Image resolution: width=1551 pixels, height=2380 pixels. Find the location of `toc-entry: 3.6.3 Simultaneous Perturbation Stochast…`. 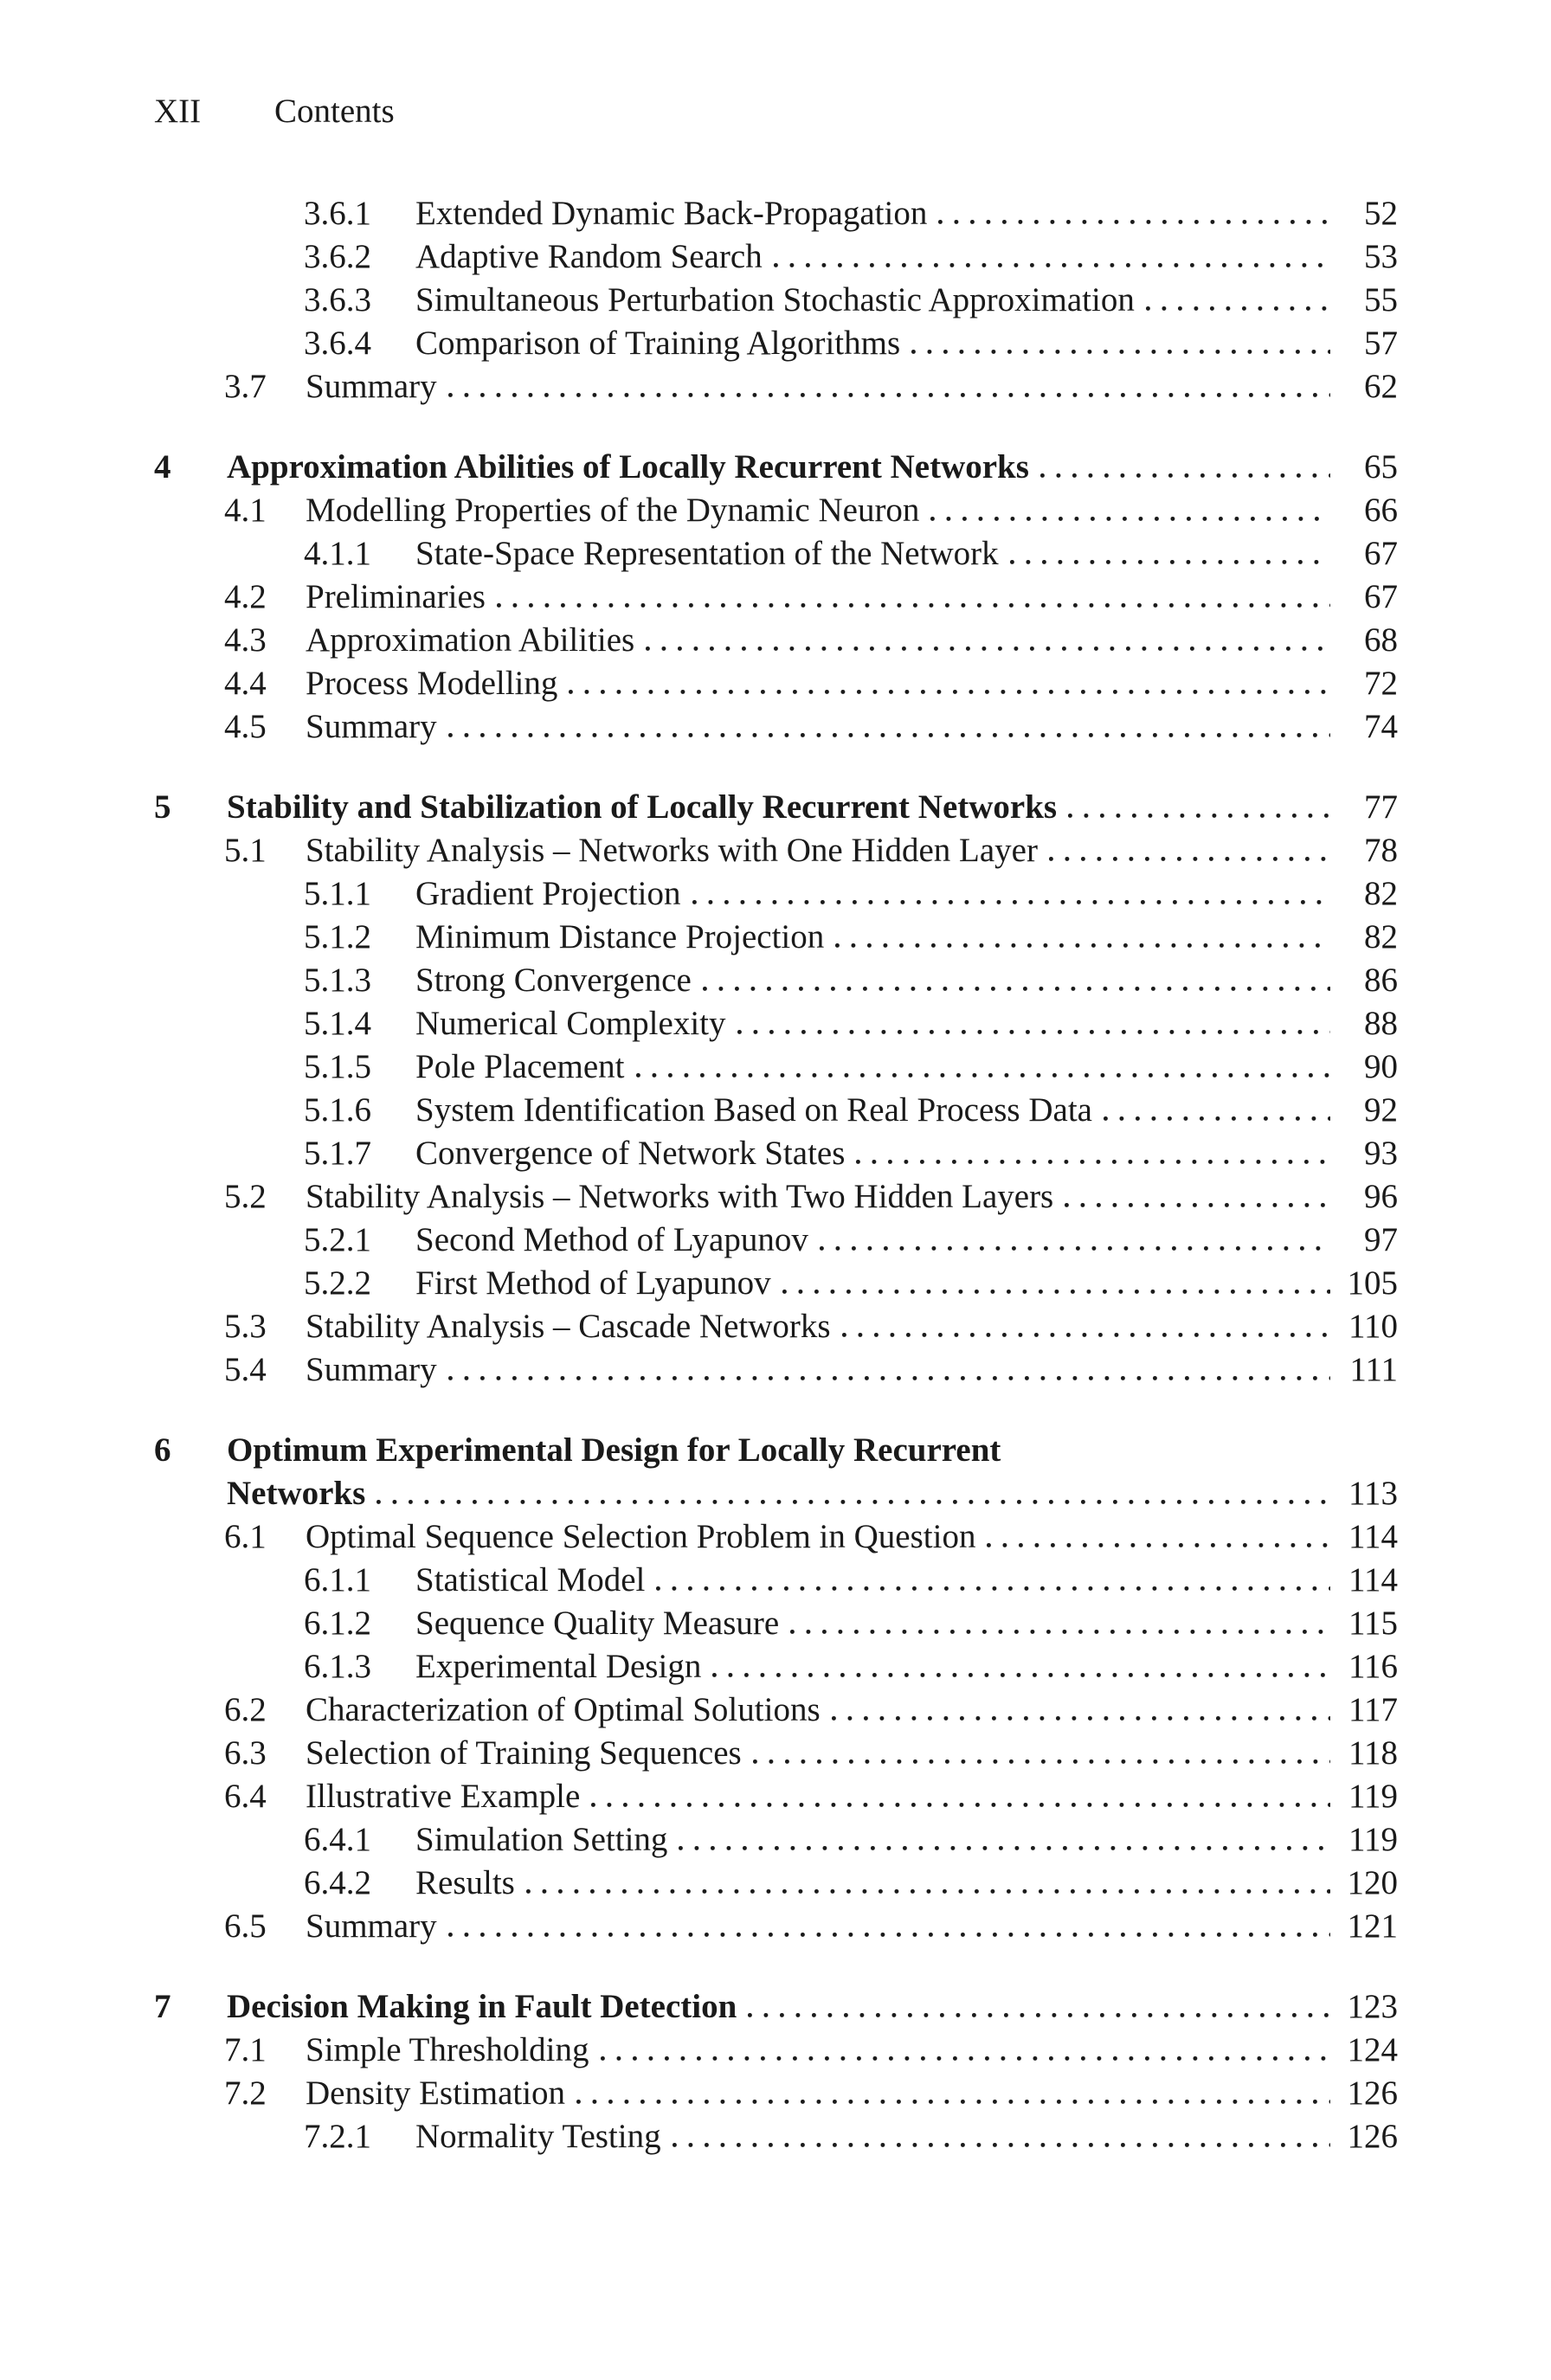

toc-entry: 3.6.3 Simultaneous Perturbation Stochast… is located at coordinates (776, 300).